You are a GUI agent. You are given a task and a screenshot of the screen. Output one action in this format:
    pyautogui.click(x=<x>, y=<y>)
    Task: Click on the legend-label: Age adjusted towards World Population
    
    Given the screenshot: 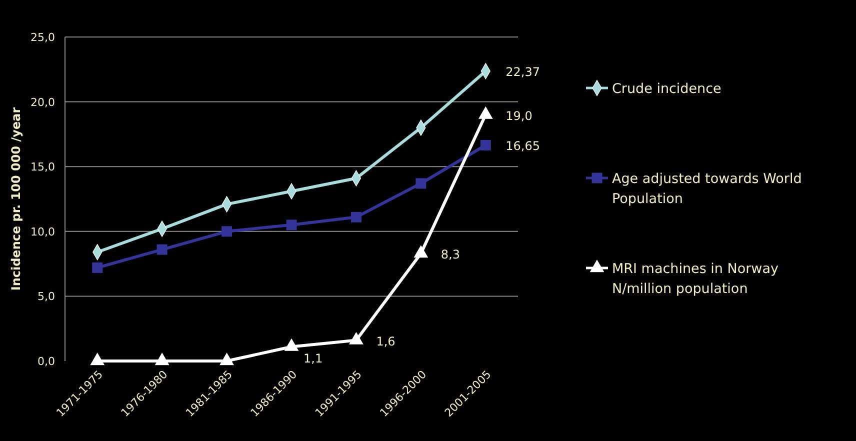 What is the action you would take?
    pyautogui.click(x=707, y=189)
    